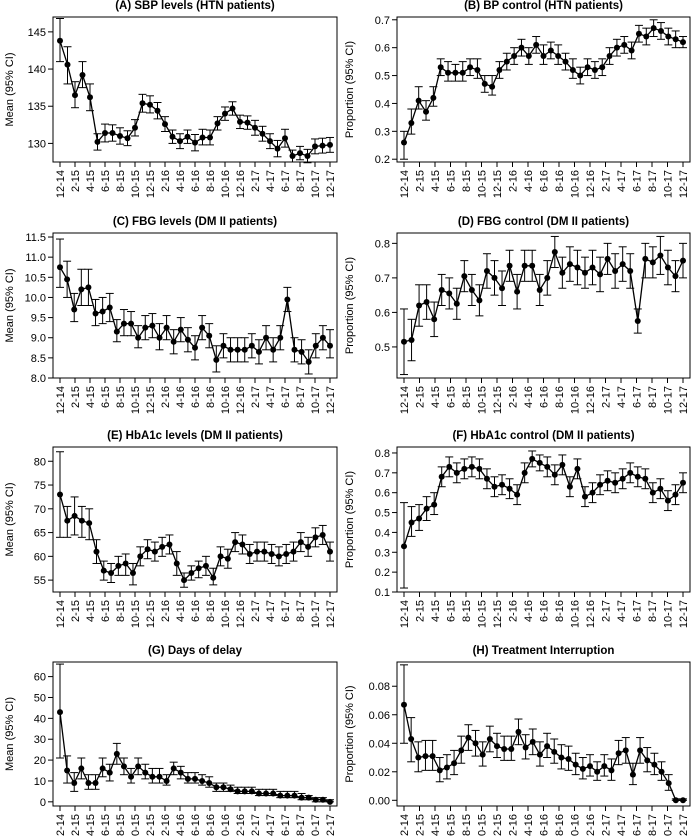 Image resolution: width=697 pixels, height=836 pixels. What do you see at coordinates (543, 752) in the screenshot?
I see `series-line-h` at bounding box center [543, 752].